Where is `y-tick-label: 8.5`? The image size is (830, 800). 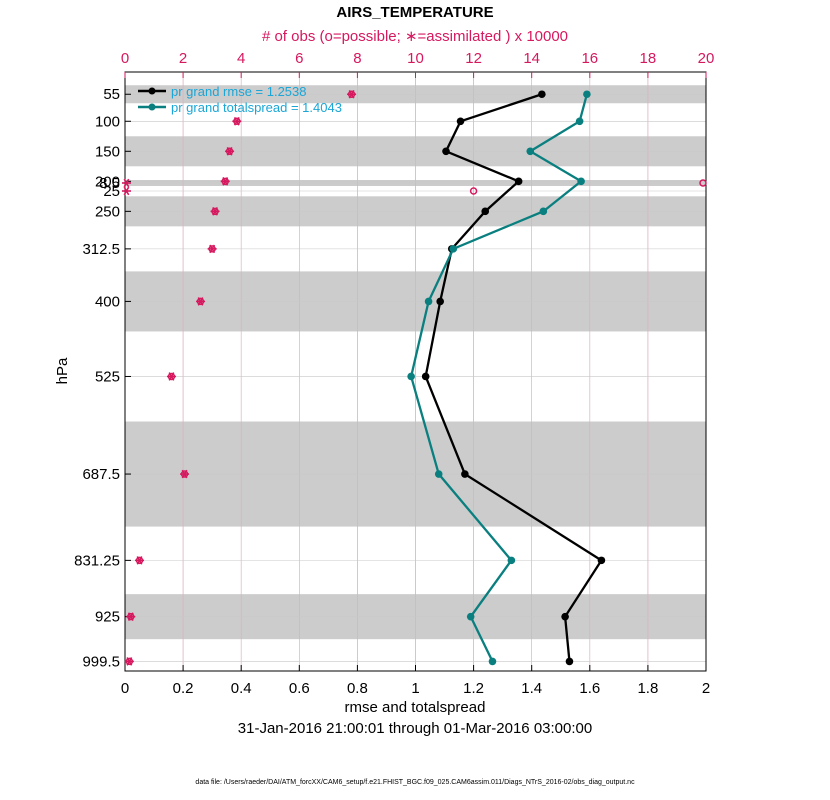 y-tick-label: 8.5 is located at coordinates (109, 183).